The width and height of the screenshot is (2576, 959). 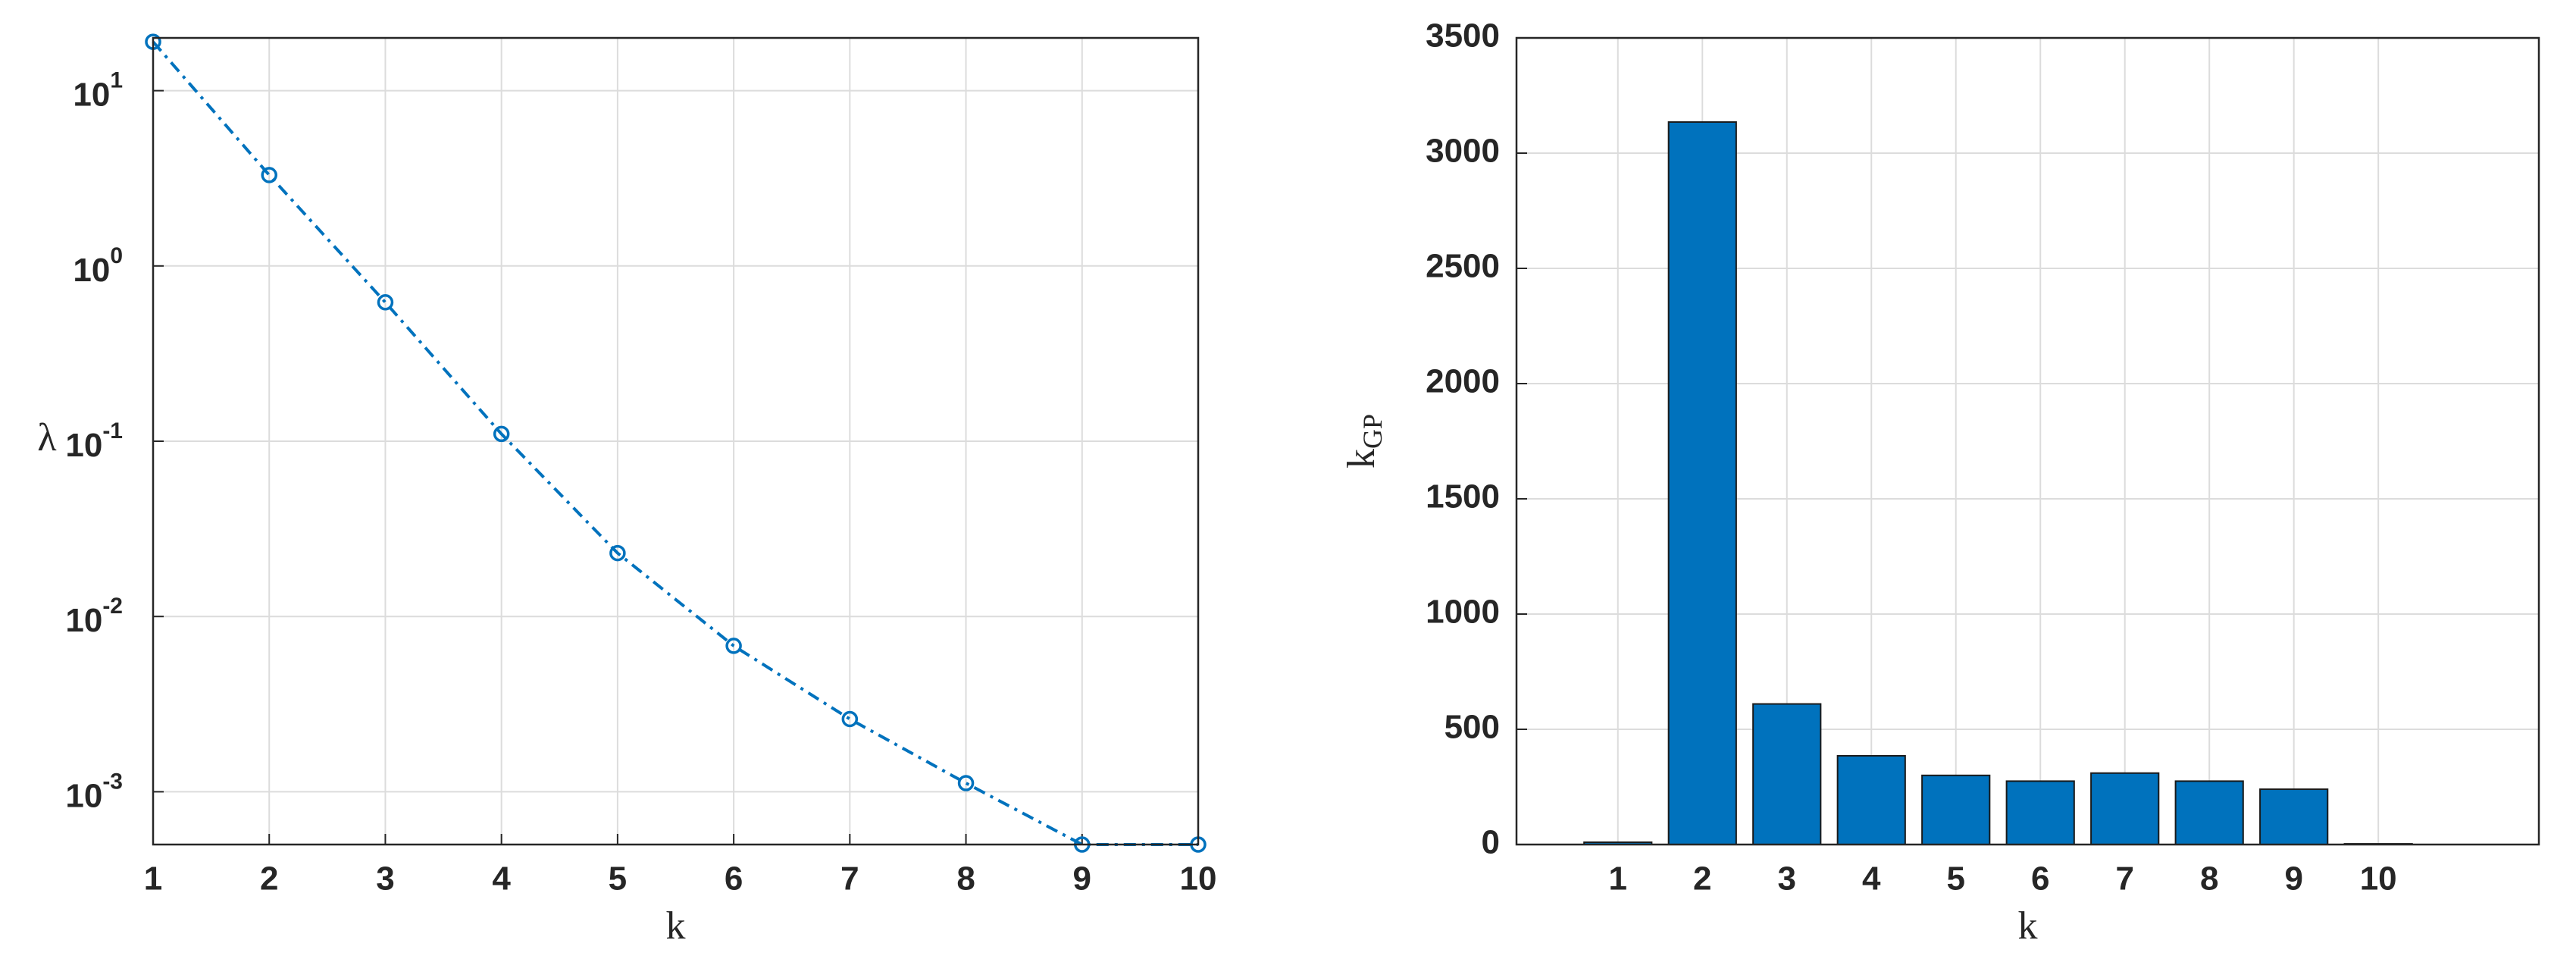 What do you see at coordinates (46, 437) in the screenshot?
I see `y-axis-label: λ` at bounding box center [46, 437].